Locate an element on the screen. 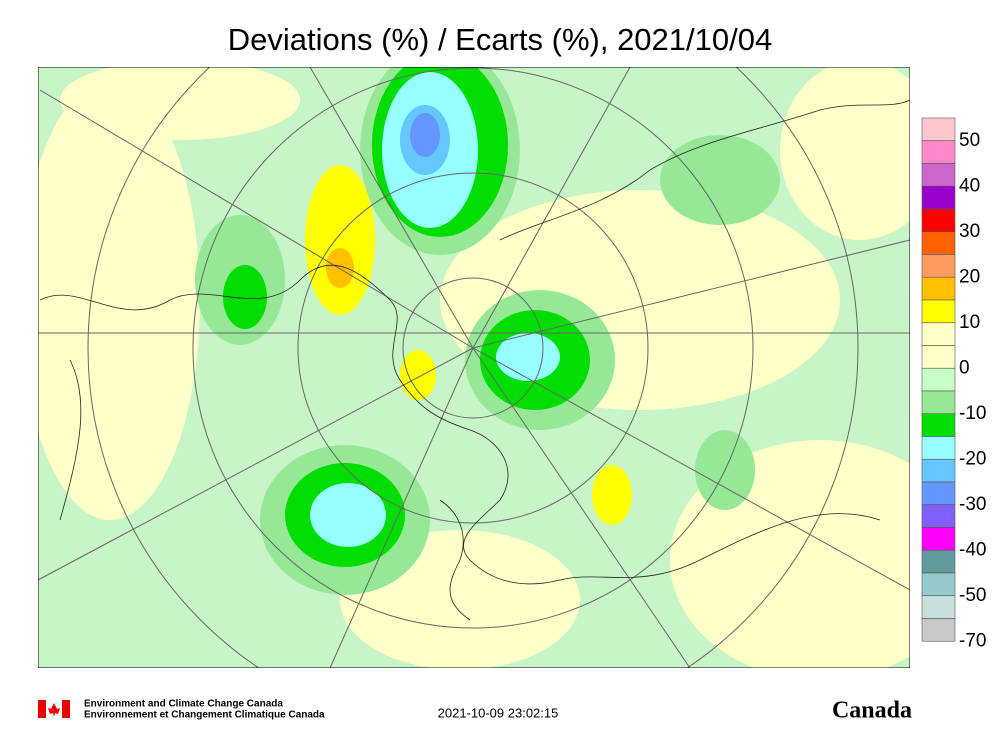 This screenshot has width=1000, height=731. legend: 50 40 30 20 10 0 -10 -20 -30 -40 -50 -70 is located at coordinates (953, 384).